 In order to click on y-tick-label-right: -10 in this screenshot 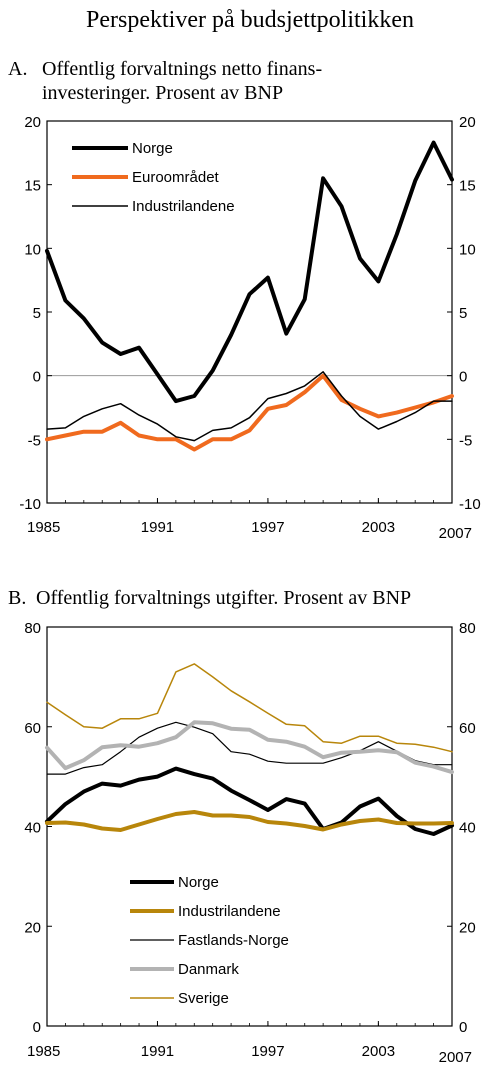, I will do `click(470, 504)`.